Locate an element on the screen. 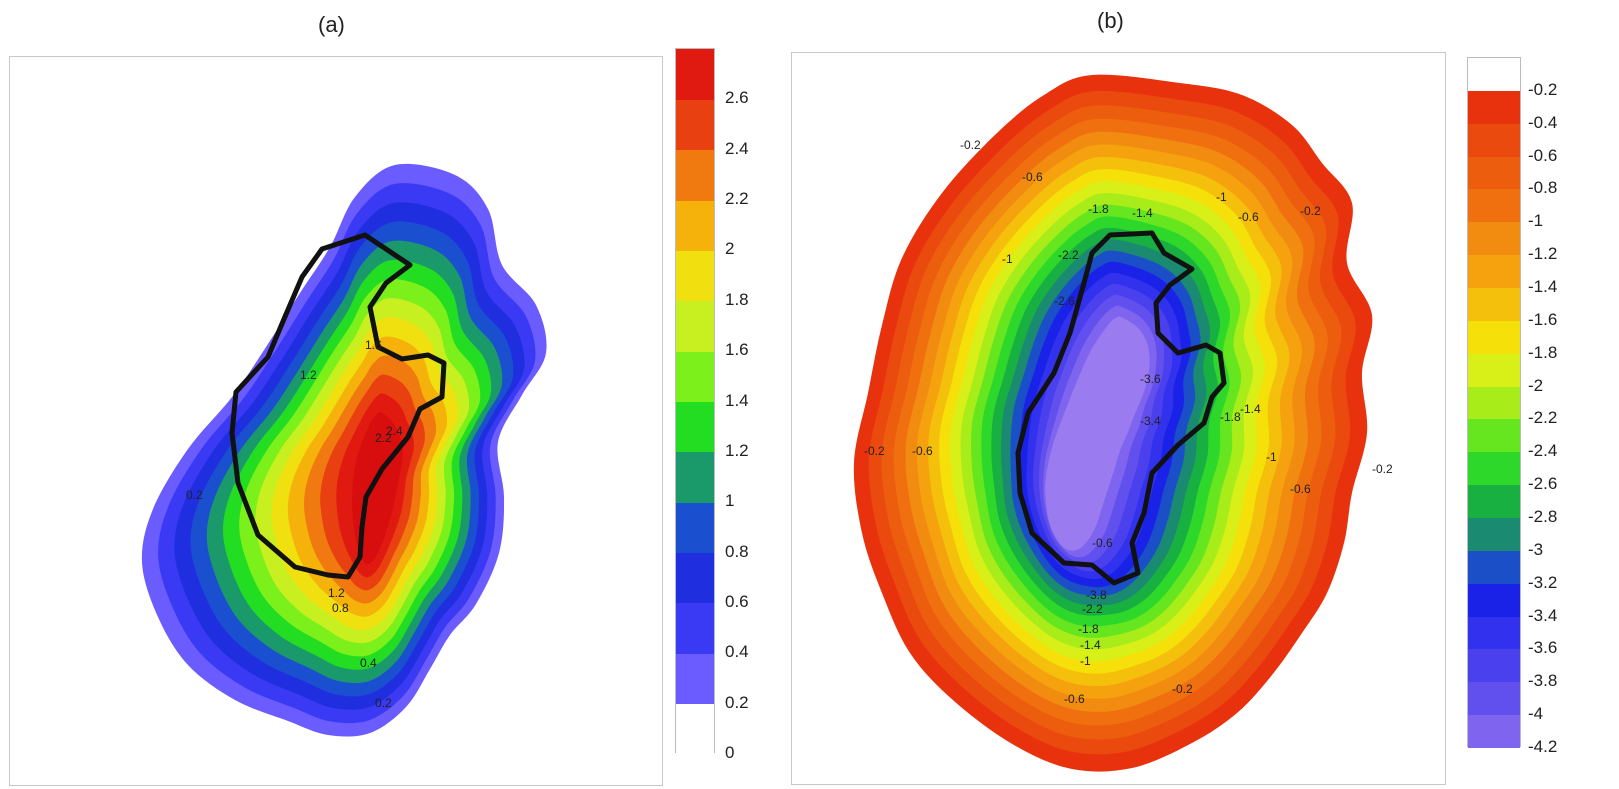  colorbar-b-tick: -0.6 is located at coordinates (1543, 155).